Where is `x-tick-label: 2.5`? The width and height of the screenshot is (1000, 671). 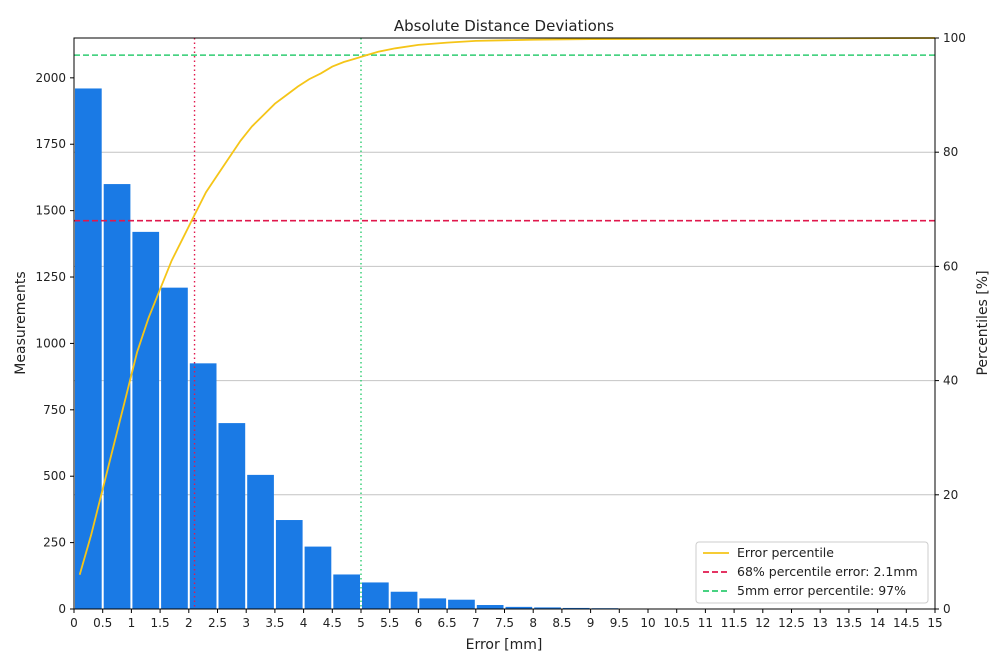
x-tick-label: 2.5 is located at coordinates (217, 623).